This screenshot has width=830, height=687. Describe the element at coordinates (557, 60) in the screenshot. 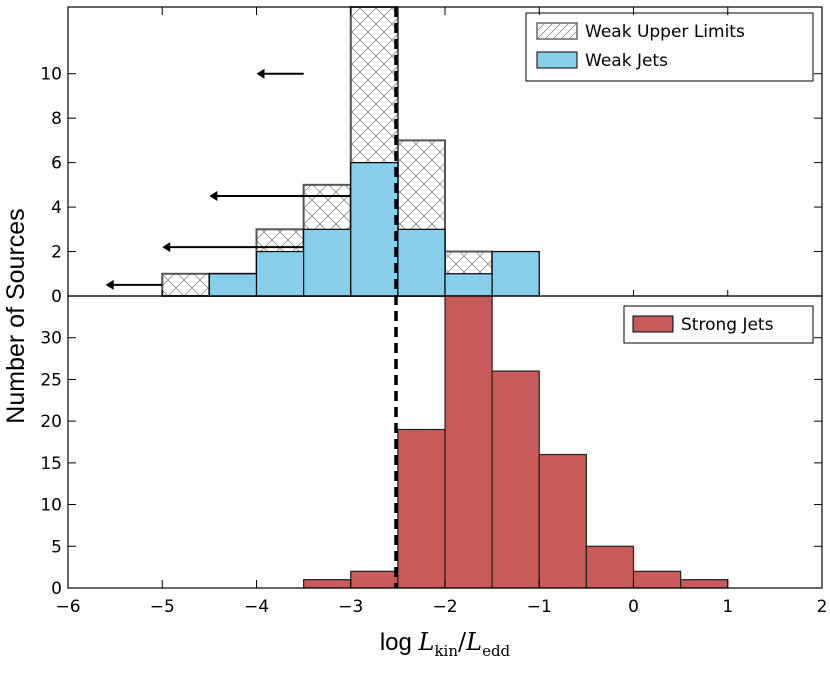

I see `legend-swatch-weak-jets` at that location.